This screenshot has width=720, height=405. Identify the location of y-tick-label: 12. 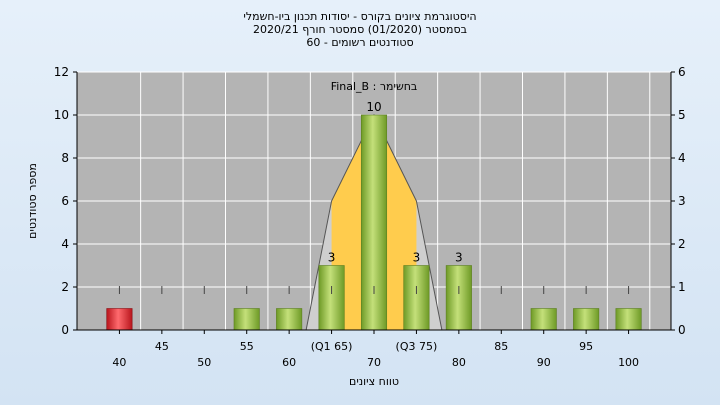
(61, 72).